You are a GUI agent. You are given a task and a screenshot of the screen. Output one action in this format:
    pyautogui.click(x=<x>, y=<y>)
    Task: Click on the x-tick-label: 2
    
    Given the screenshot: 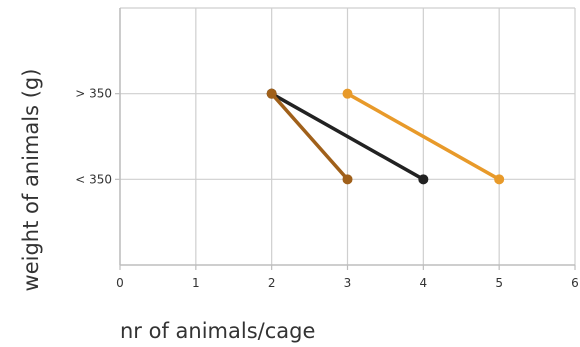 What is the action you would take?
    pyautogui.click(x=272, y=283)
    